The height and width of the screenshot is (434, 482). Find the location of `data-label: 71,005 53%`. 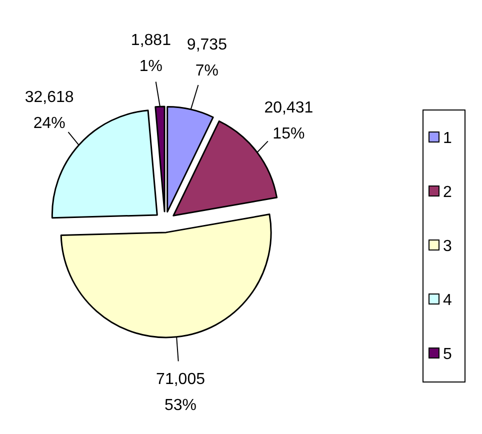

data-label: 71,005 53% is located at coordinates (181, 392).